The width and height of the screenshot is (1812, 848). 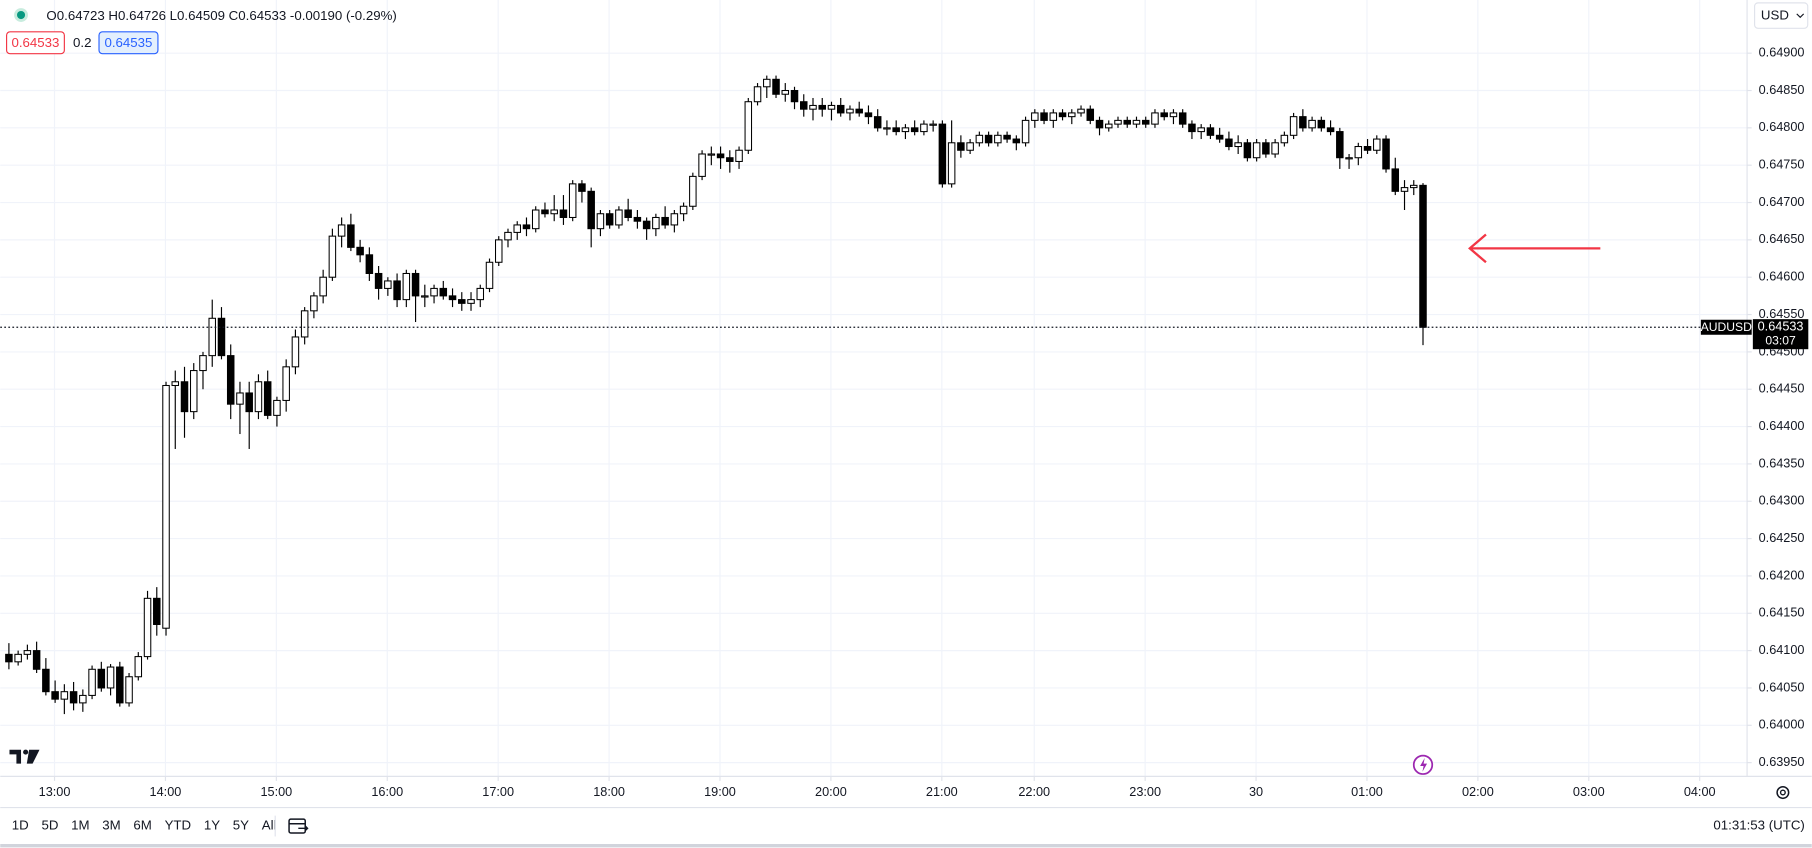 What do you see at coordinates (1782, 613) in the screenshot?
I see `y-tick-label: 0.64150` at bounding box center [1782, 613].